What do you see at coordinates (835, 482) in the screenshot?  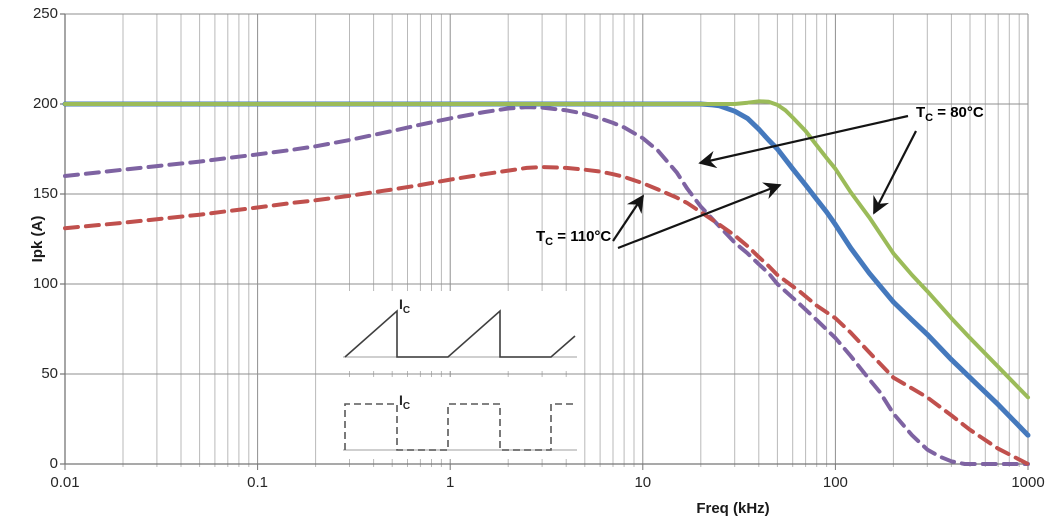 I see `x-tick-label-100: 100` at bounding box center [835, 482].